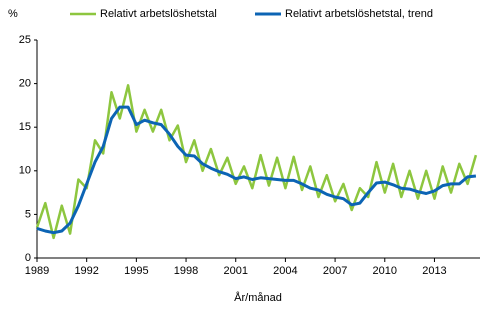 The width and height of the screenshot is (494, 325). I want to click on x-tick-label: 2004, so click(285, 271).